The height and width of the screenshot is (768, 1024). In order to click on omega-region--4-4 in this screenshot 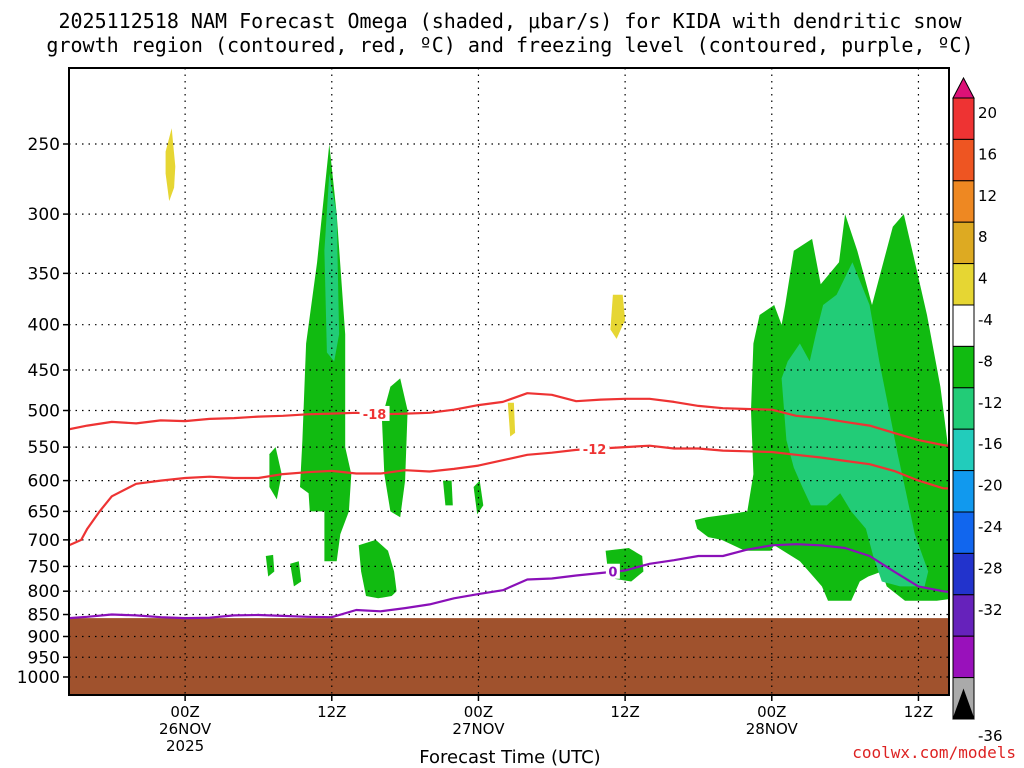, I will do `click(270, 565)`.